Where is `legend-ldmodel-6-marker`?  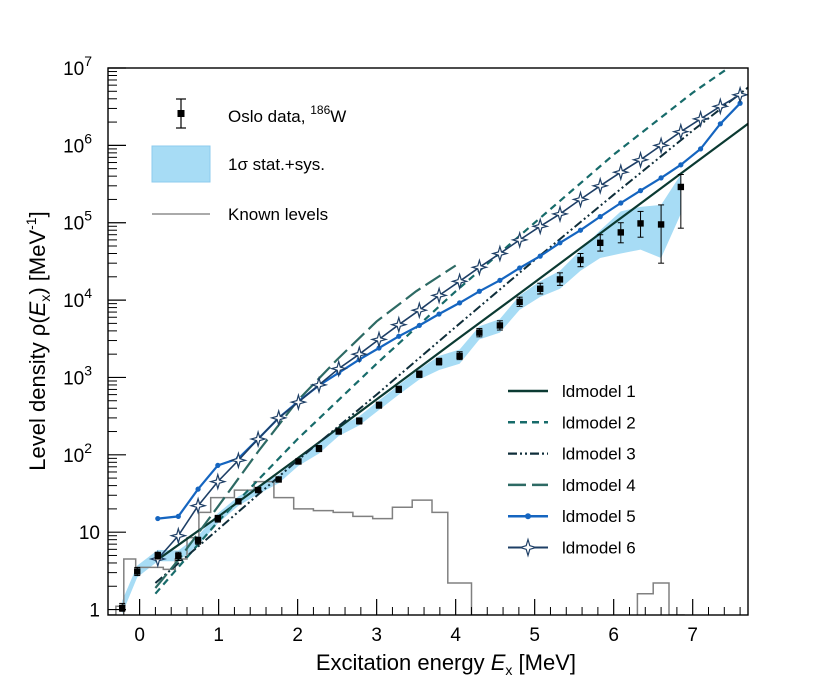
legend-ldmodel-6-marker is located at coordinates (528, 547).